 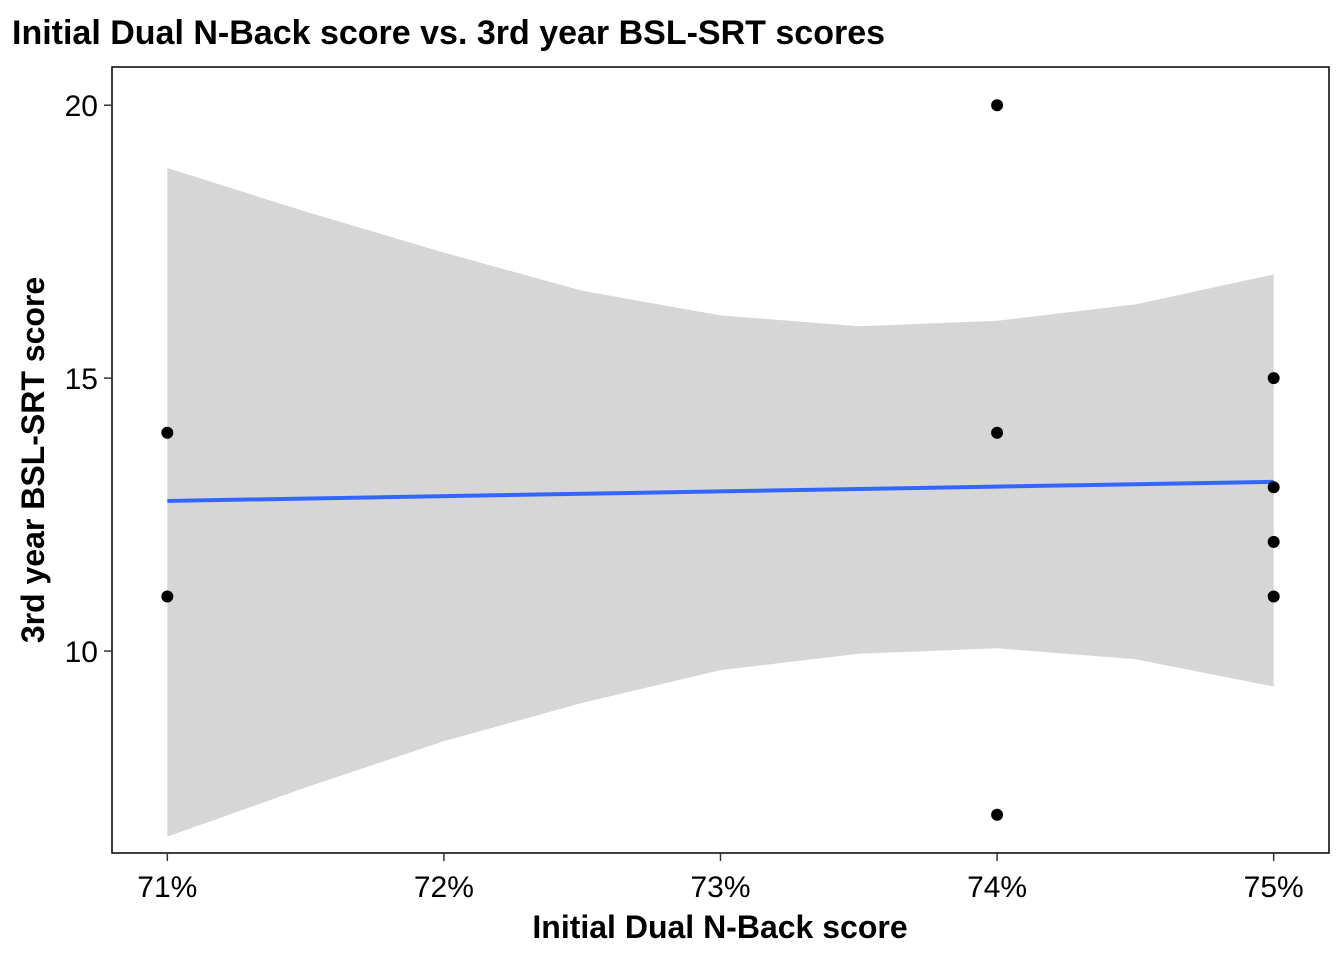 I want to click on x-tick-label: 74%, so click(x=997, y=887).